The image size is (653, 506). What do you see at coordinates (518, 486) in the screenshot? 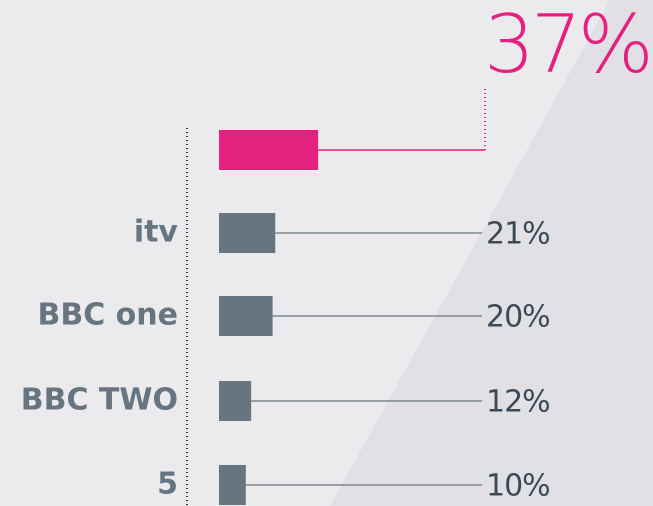
I see `value-label: 10%` at bounding box center [518, 486].